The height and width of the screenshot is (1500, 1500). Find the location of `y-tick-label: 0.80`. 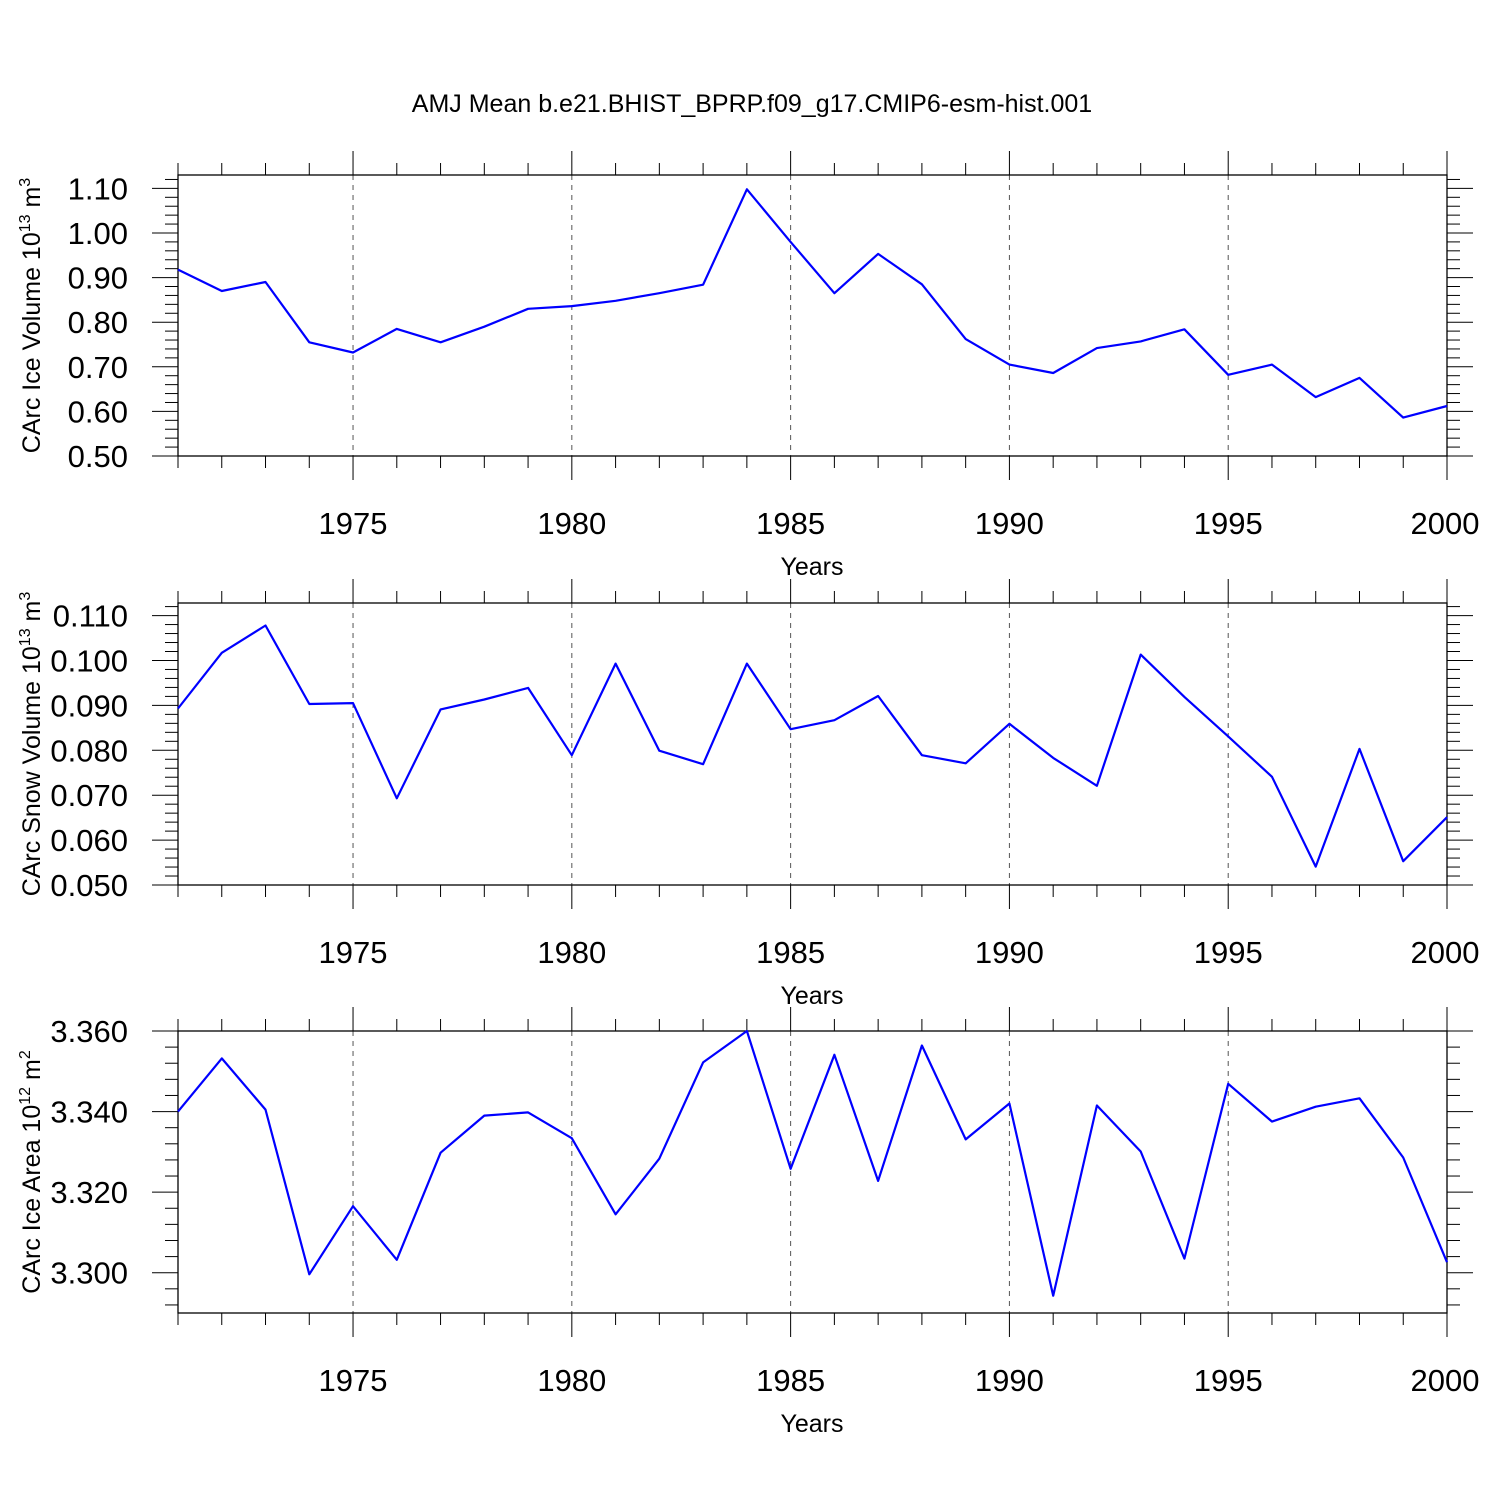

y-tick-label: 0.80 is located at coordinates (98, 322).